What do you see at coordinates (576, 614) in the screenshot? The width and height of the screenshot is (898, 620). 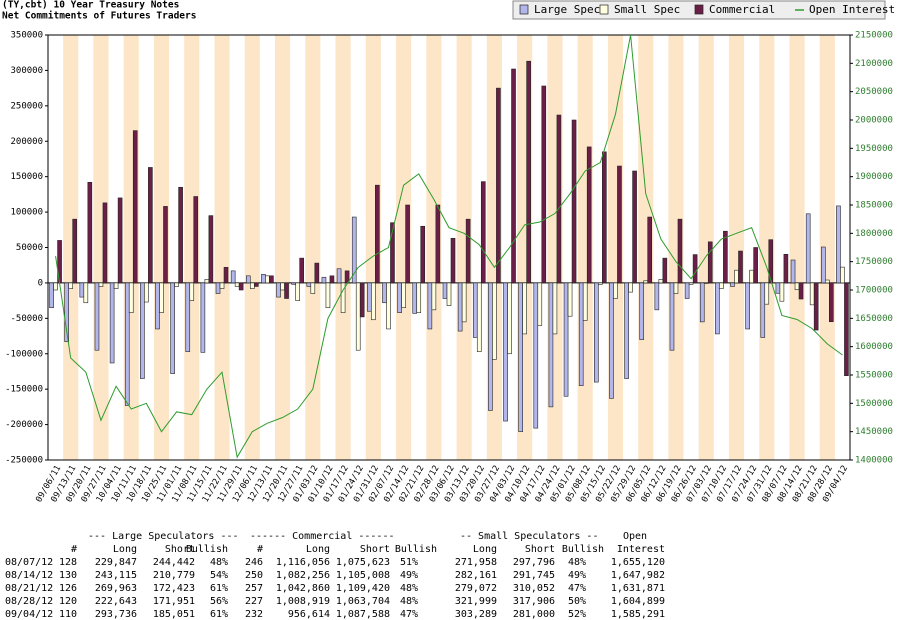 I see `table-cell: 52%` at bounding box center [576, 614].